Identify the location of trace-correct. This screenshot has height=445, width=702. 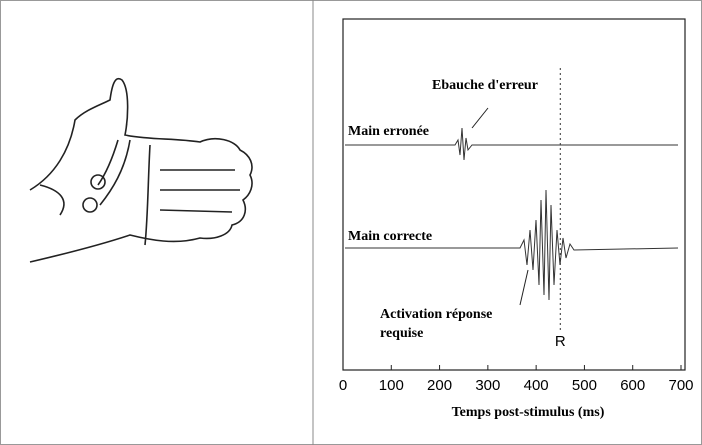
(512, 245).